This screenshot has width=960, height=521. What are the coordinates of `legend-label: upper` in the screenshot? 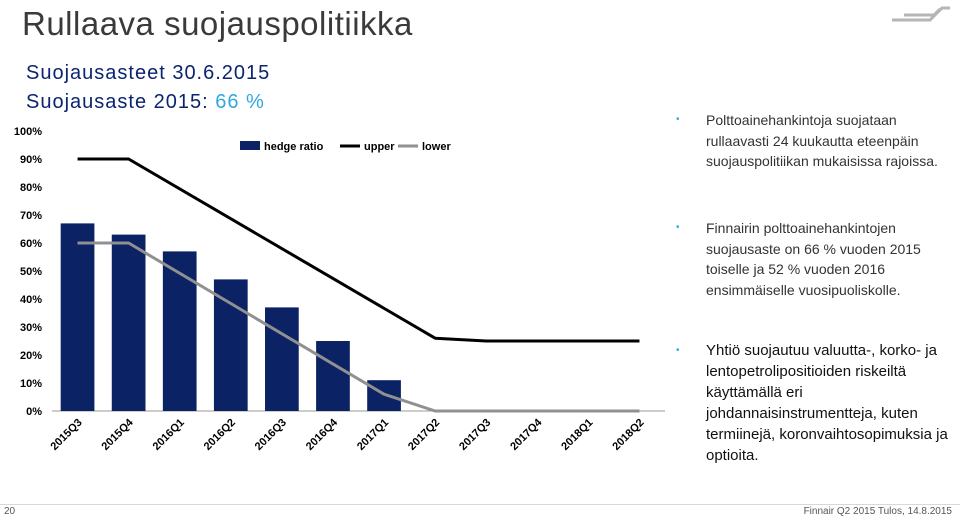 It's located at (379, 147).